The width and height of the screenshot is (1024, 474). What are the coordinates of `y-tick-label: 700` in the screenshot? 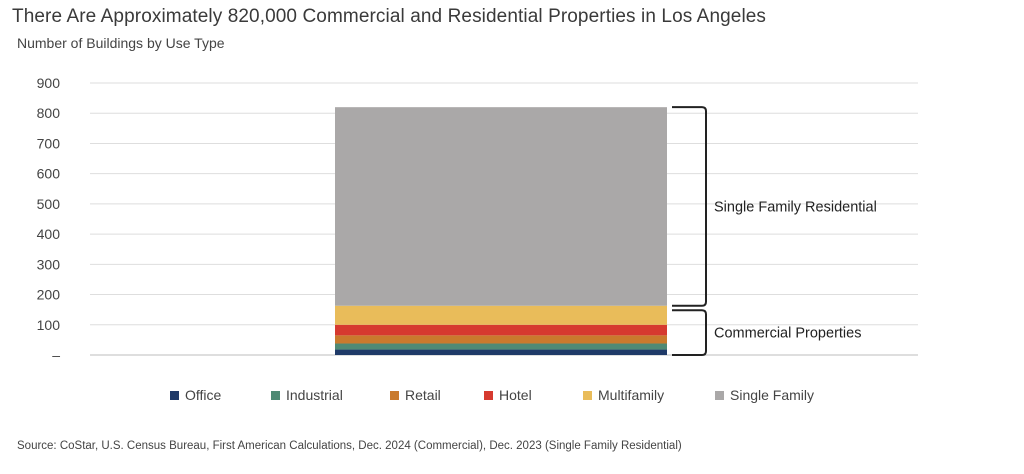 It's located at (49, 143).